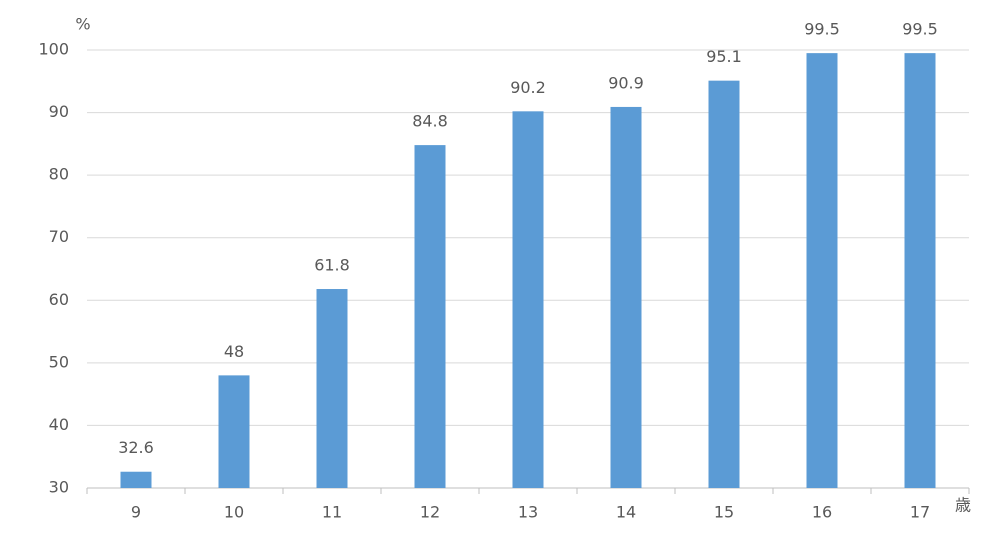 The height and width of the screenshot is (534, 1001). I want to click on x-tick-label: 16, so click(822, 512).